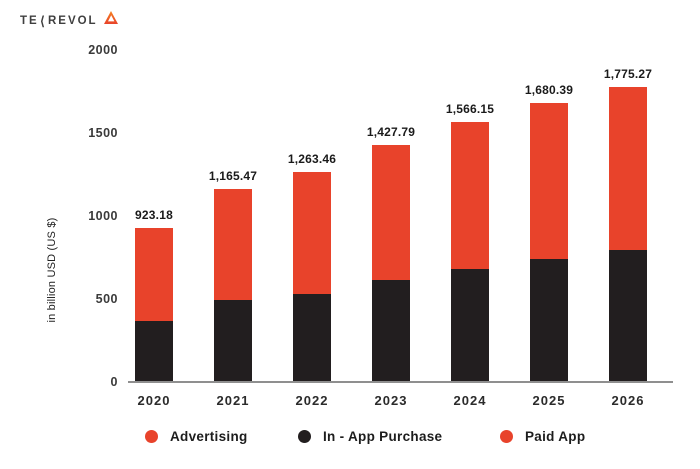 Image resolution: width=700 pixels, height=469 pixels. I want to click on x-axis-label-2024: 2024, so click(470, 400).